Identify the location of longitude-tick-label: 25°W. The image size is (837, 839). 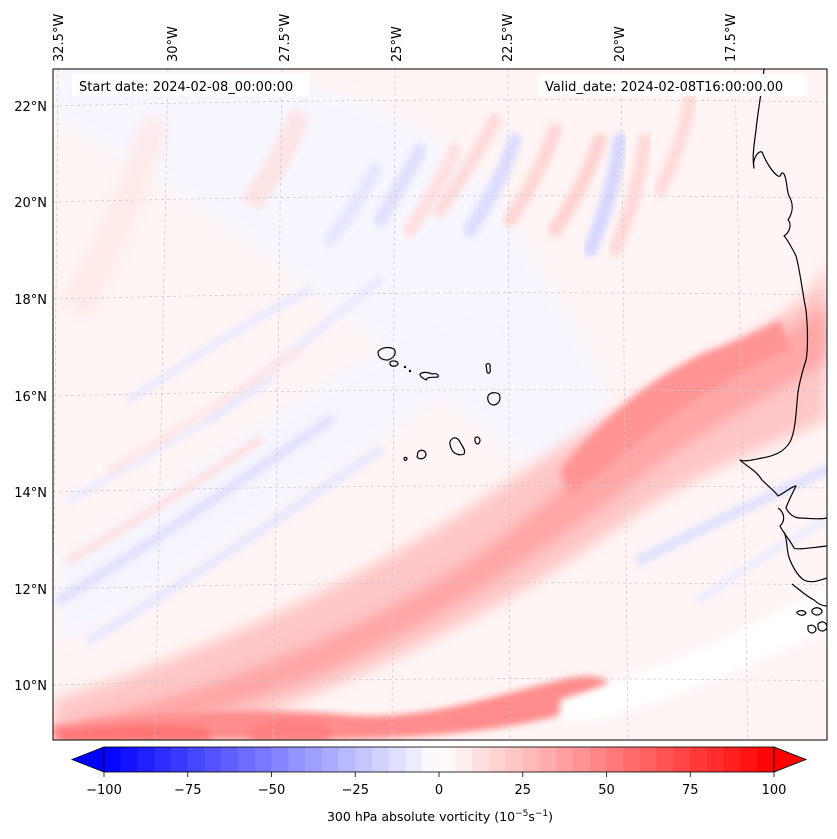
(397, 44).